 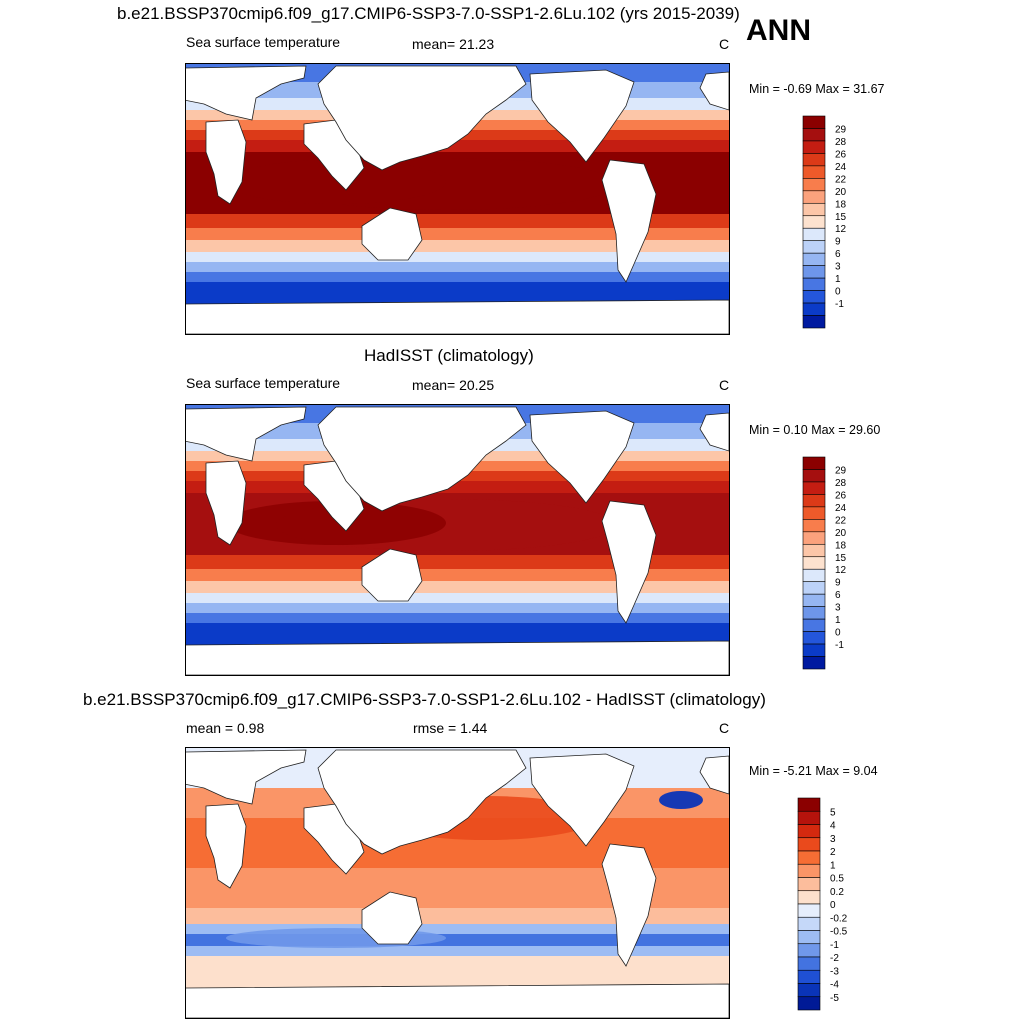 I want to click on panel-2-map, so click(x=457, y=540).